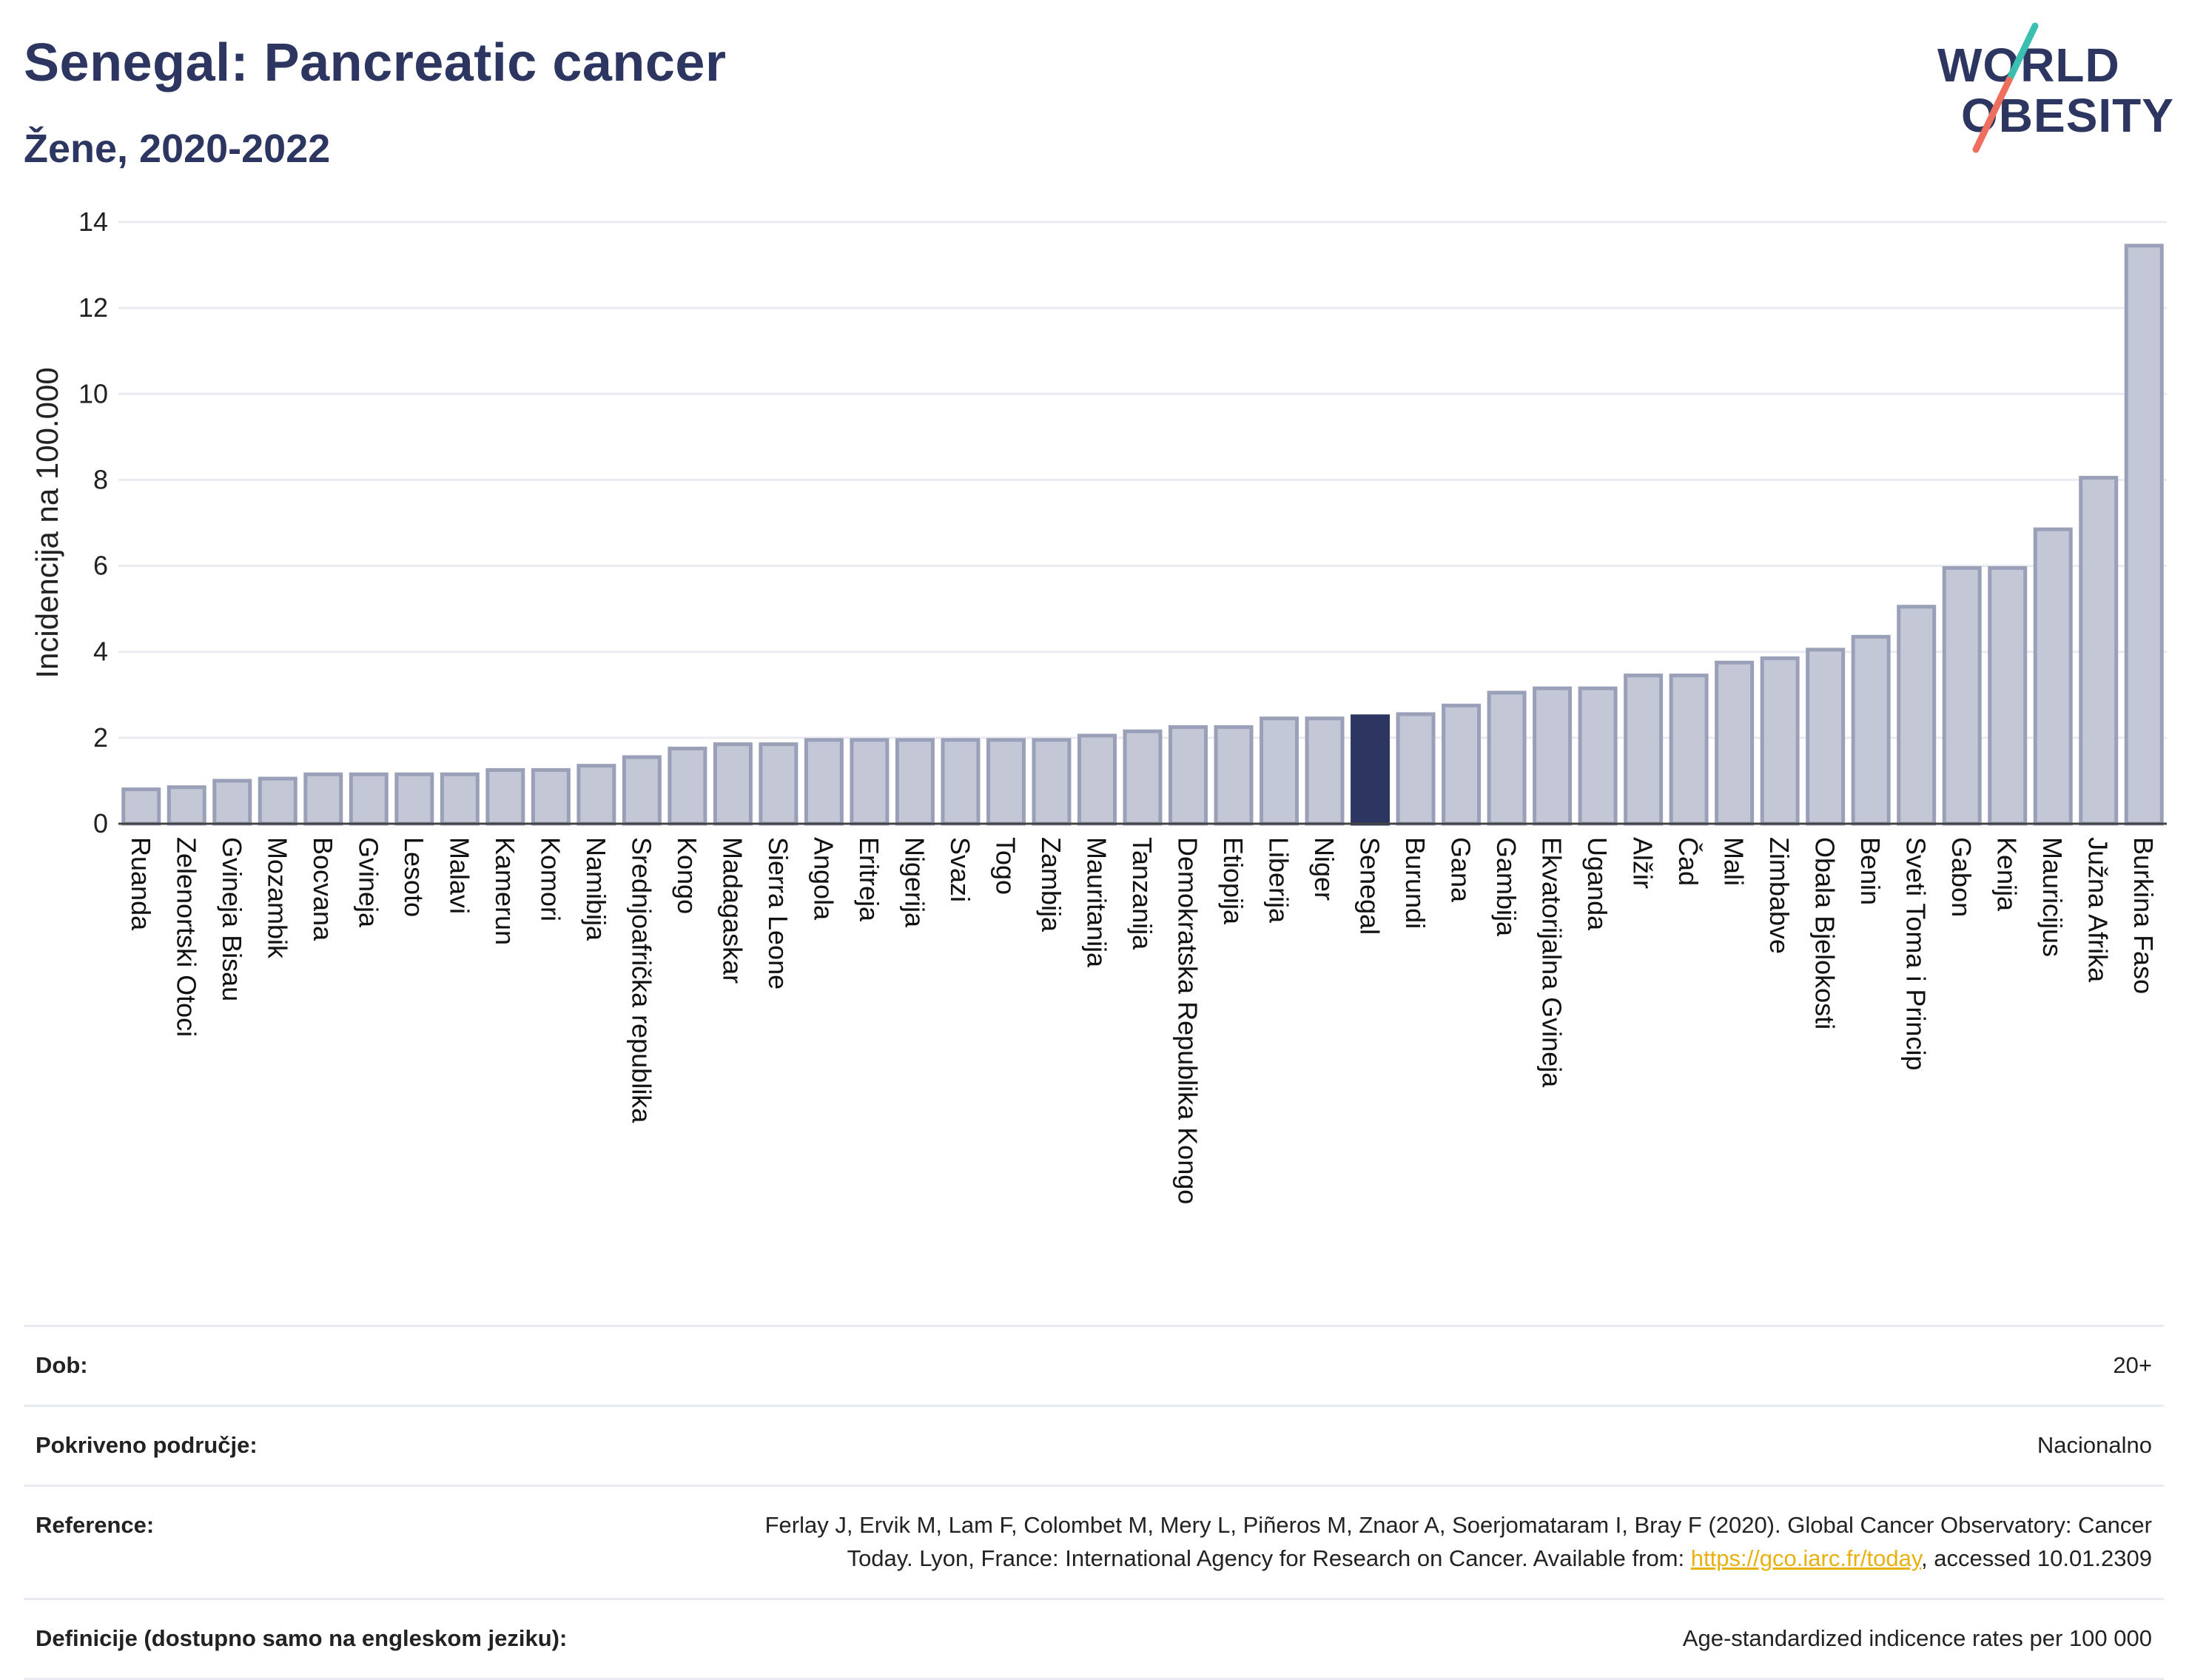 The image size is (2189, 1680). What do you see at coordinates (93, 393) in the screenshot?
I see `y-tick-label: 10` at bounding box center [93, 393].